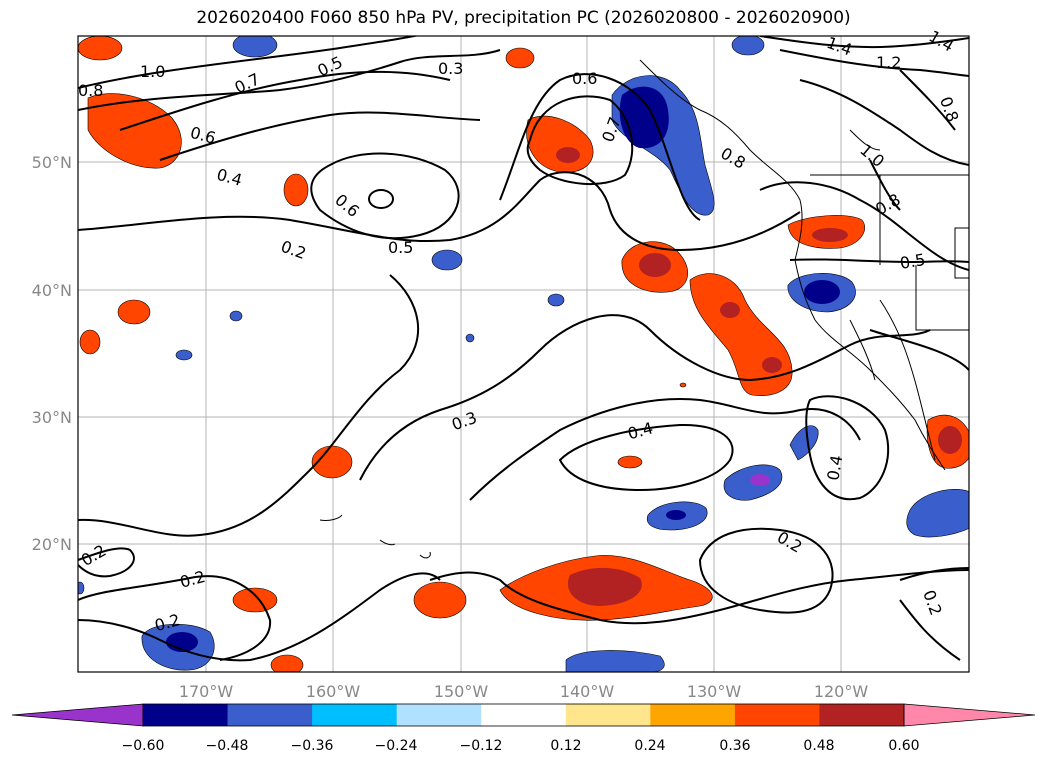  I want to click on contour-label: 0.3, so click(450, 68).